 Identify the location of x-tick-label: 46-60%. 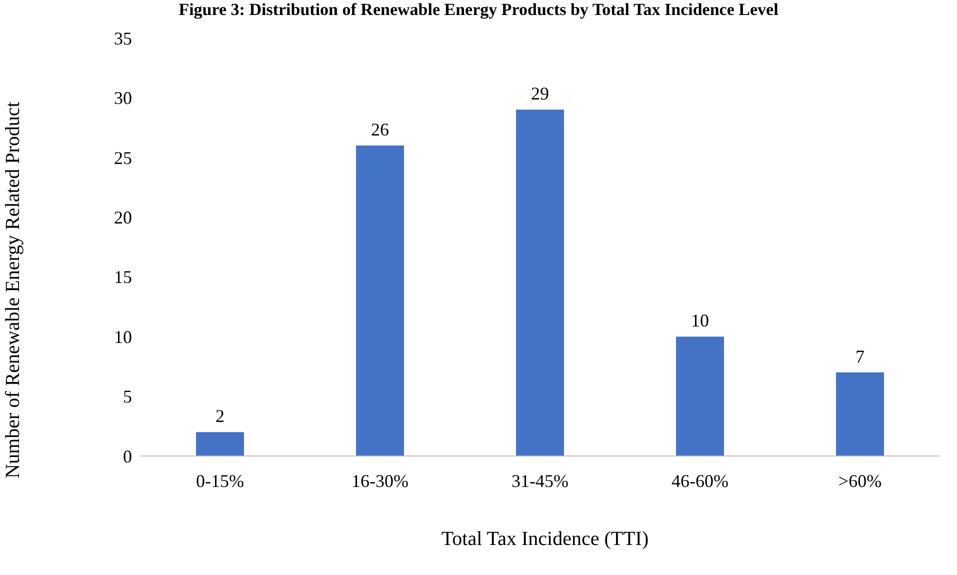
(700, 480).